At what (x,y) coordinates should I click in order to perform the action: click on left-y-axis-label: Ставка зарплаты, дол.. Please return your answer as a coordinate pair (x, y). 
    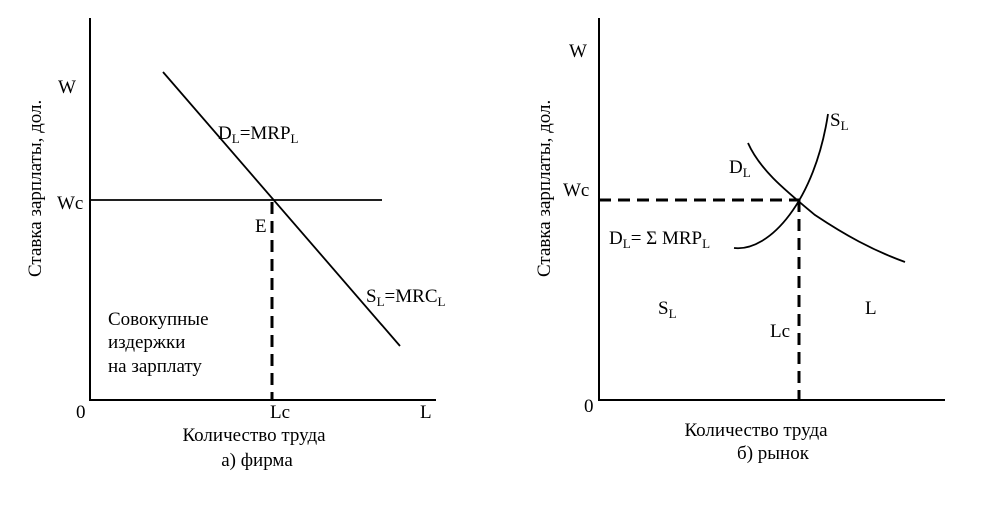
    Looking at the image, I should click on (35, 188).